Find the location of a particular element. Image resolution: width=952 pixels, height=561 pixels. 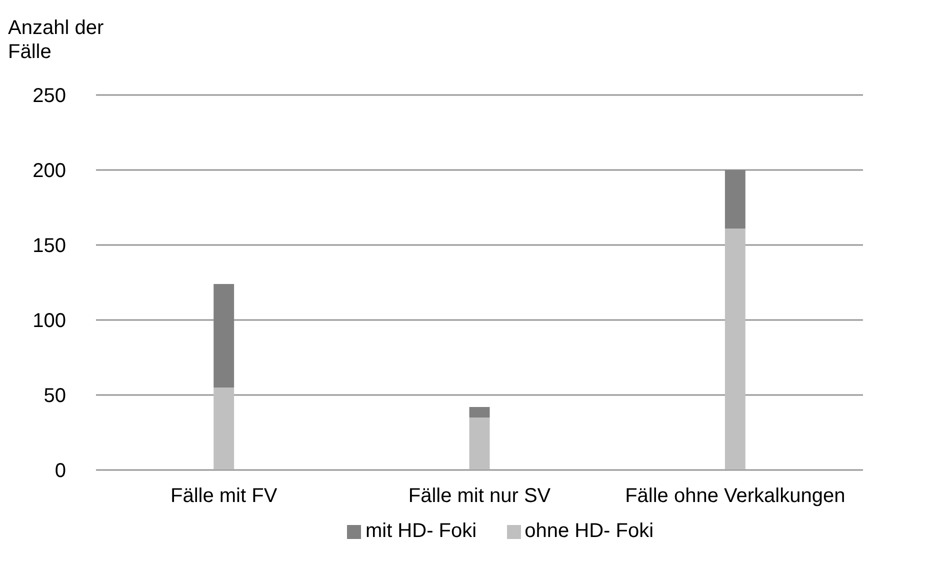

y-tick-label: 0 is located at coordinates (60, 471).